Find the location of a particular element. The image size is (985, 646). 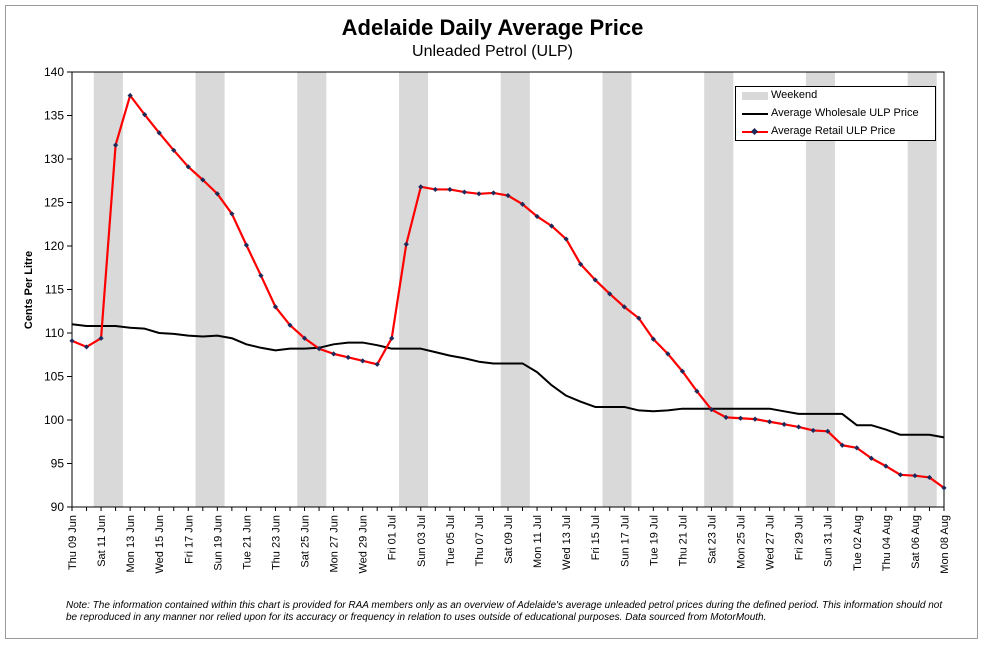

x-tick-label: Fri 15 Jul is located at coordinates (596, 537).